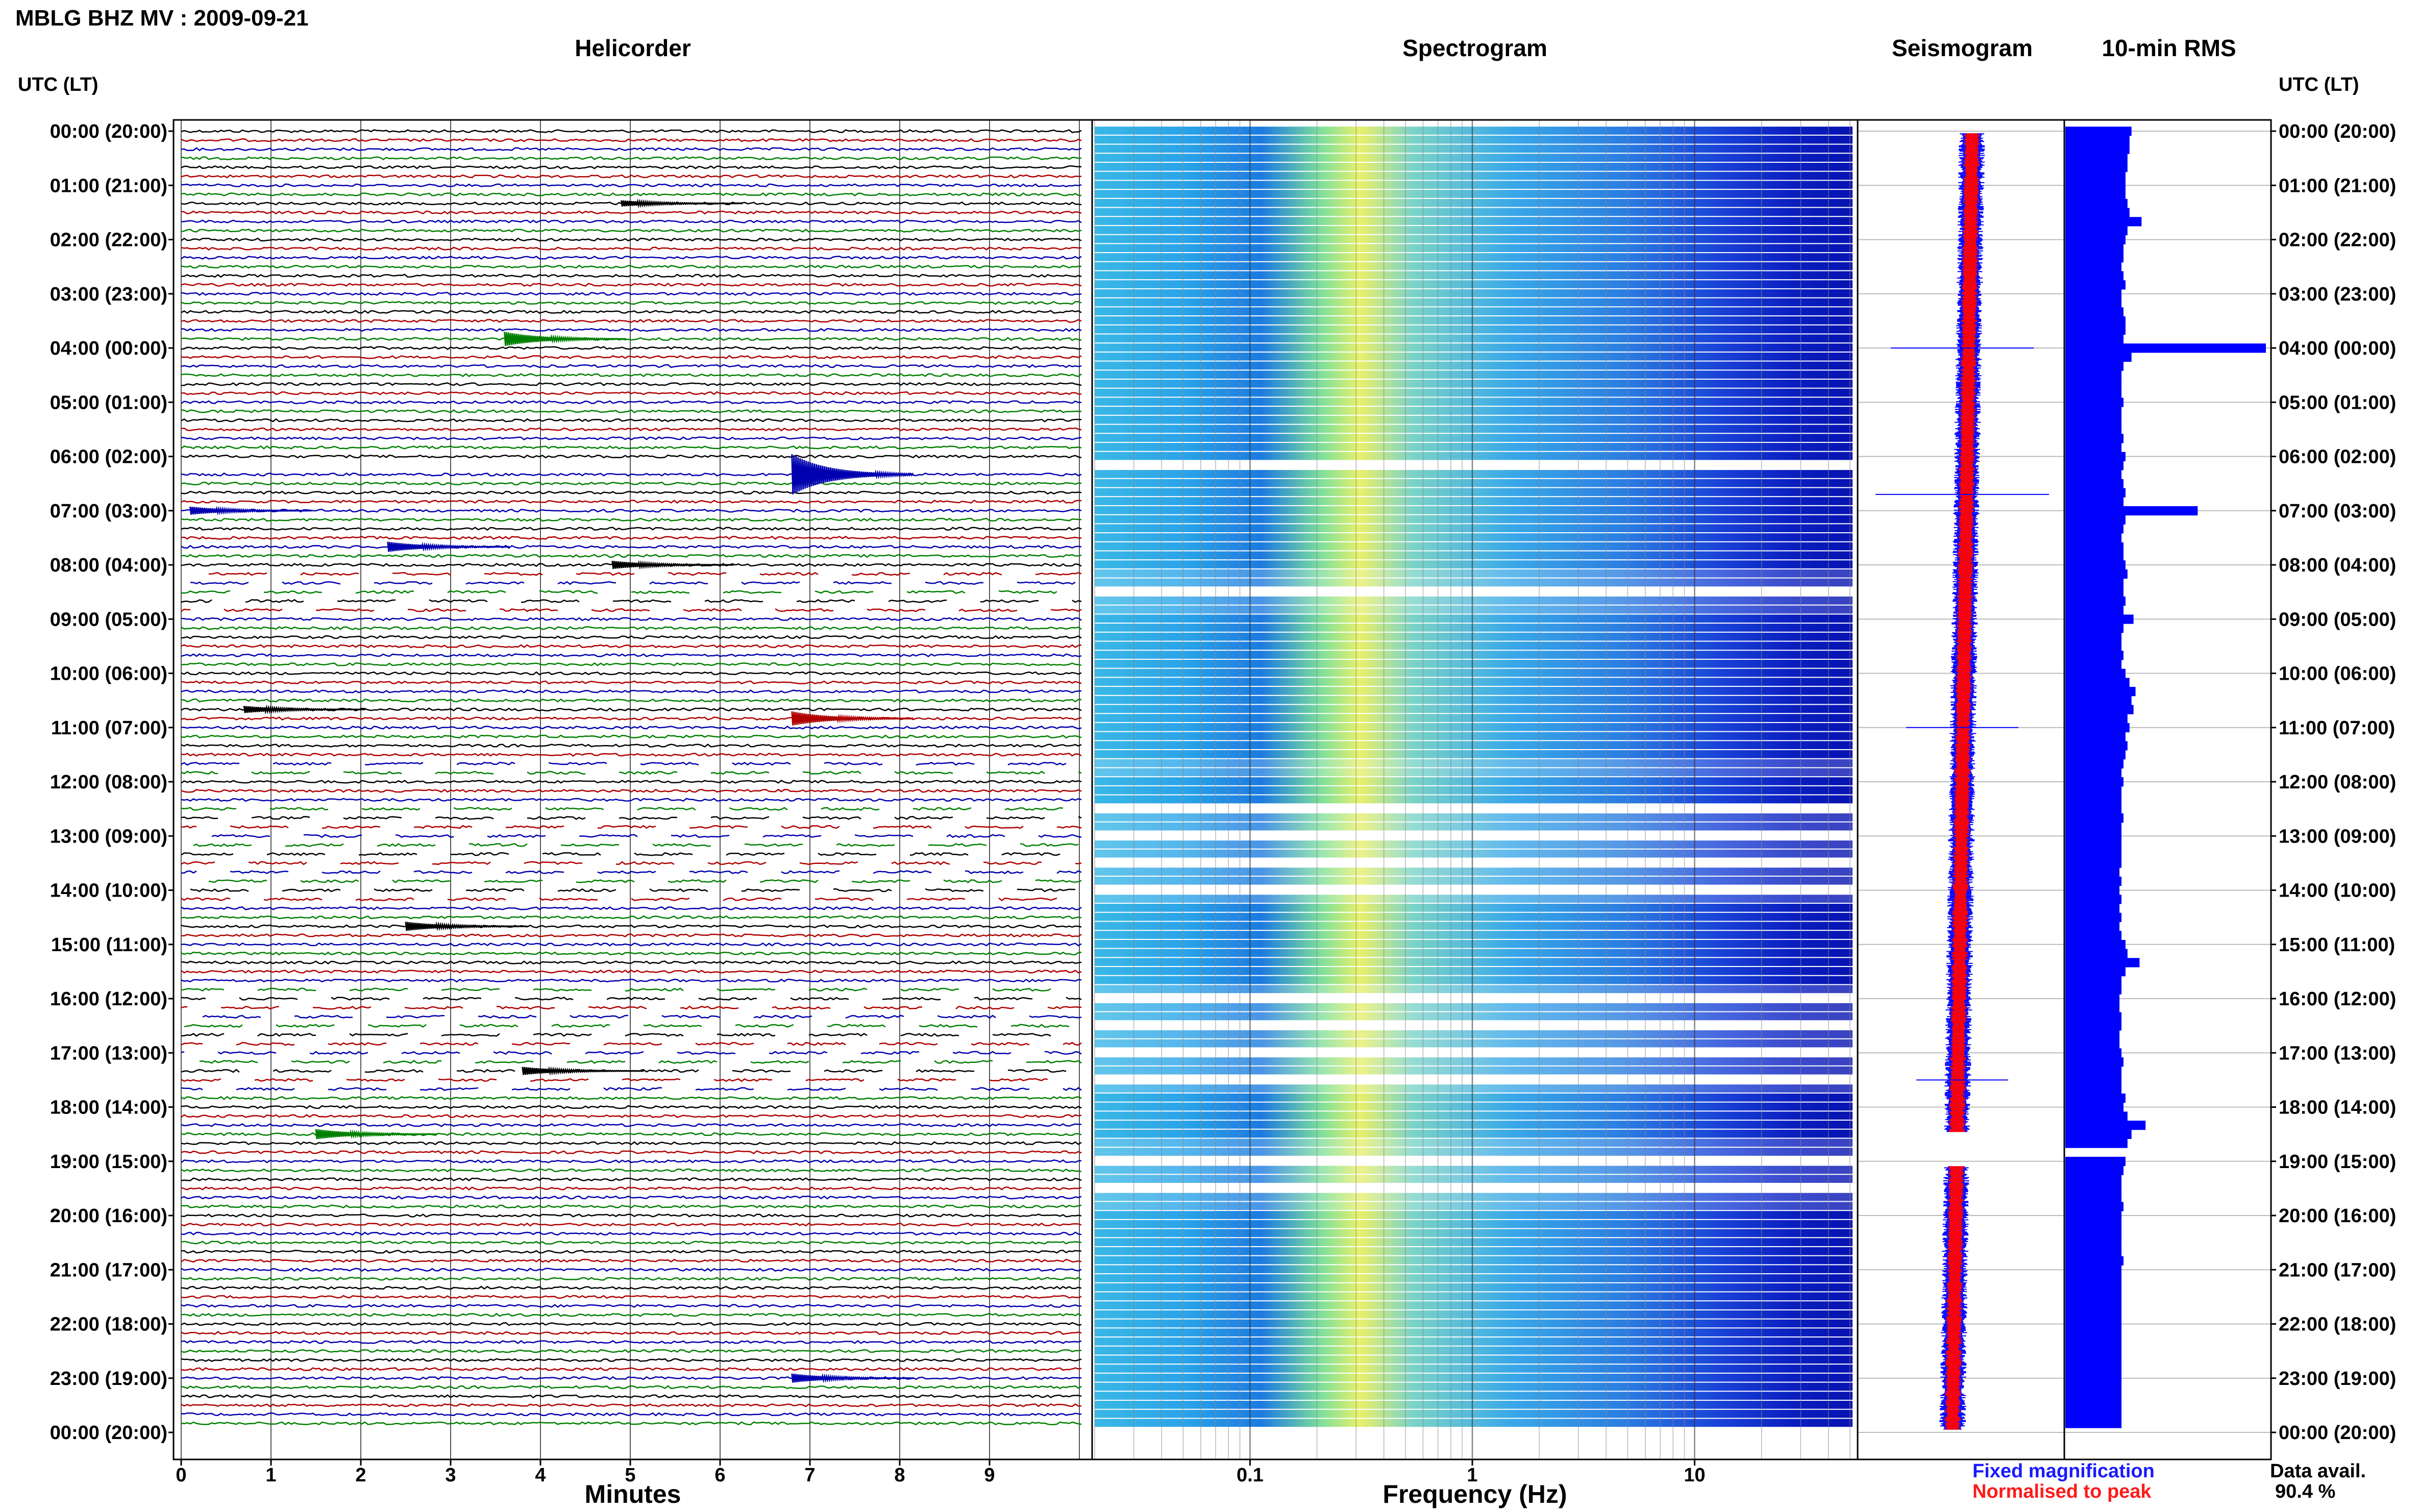 Image resolution: width=2419 pixels, height=1512 pixels. Describe the element at coordinates (633, 48) in the screenshot. I see `helicorder-title: Helicorder` at that location.